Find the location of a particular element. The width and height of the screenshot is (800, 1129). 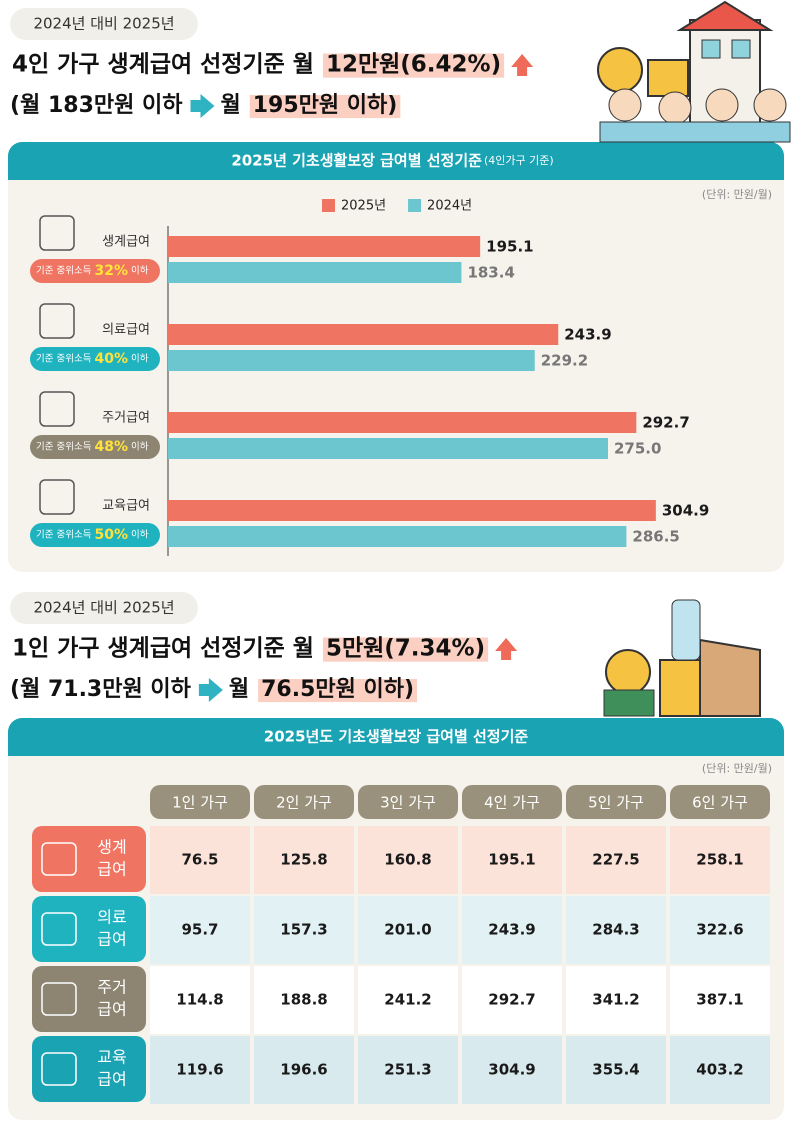

headline-highlight: 12만원(6.42%) is located at coordinates (413, 65).